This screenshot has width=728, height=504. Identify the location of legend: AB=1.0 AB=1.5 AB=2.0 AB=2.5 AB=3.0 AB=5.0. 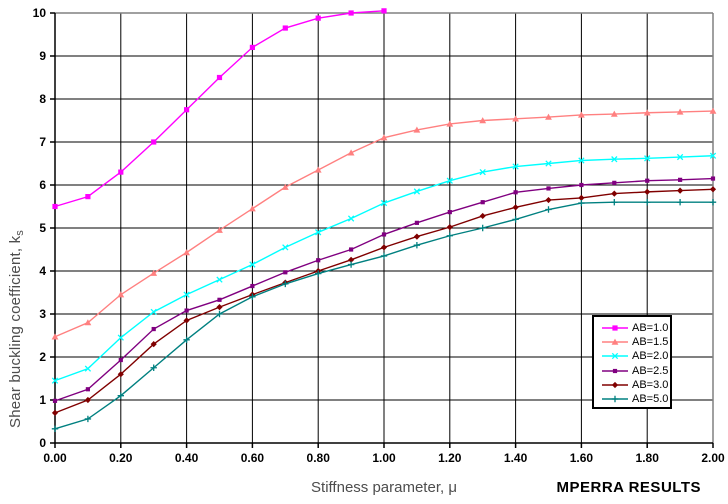
(632, 362).